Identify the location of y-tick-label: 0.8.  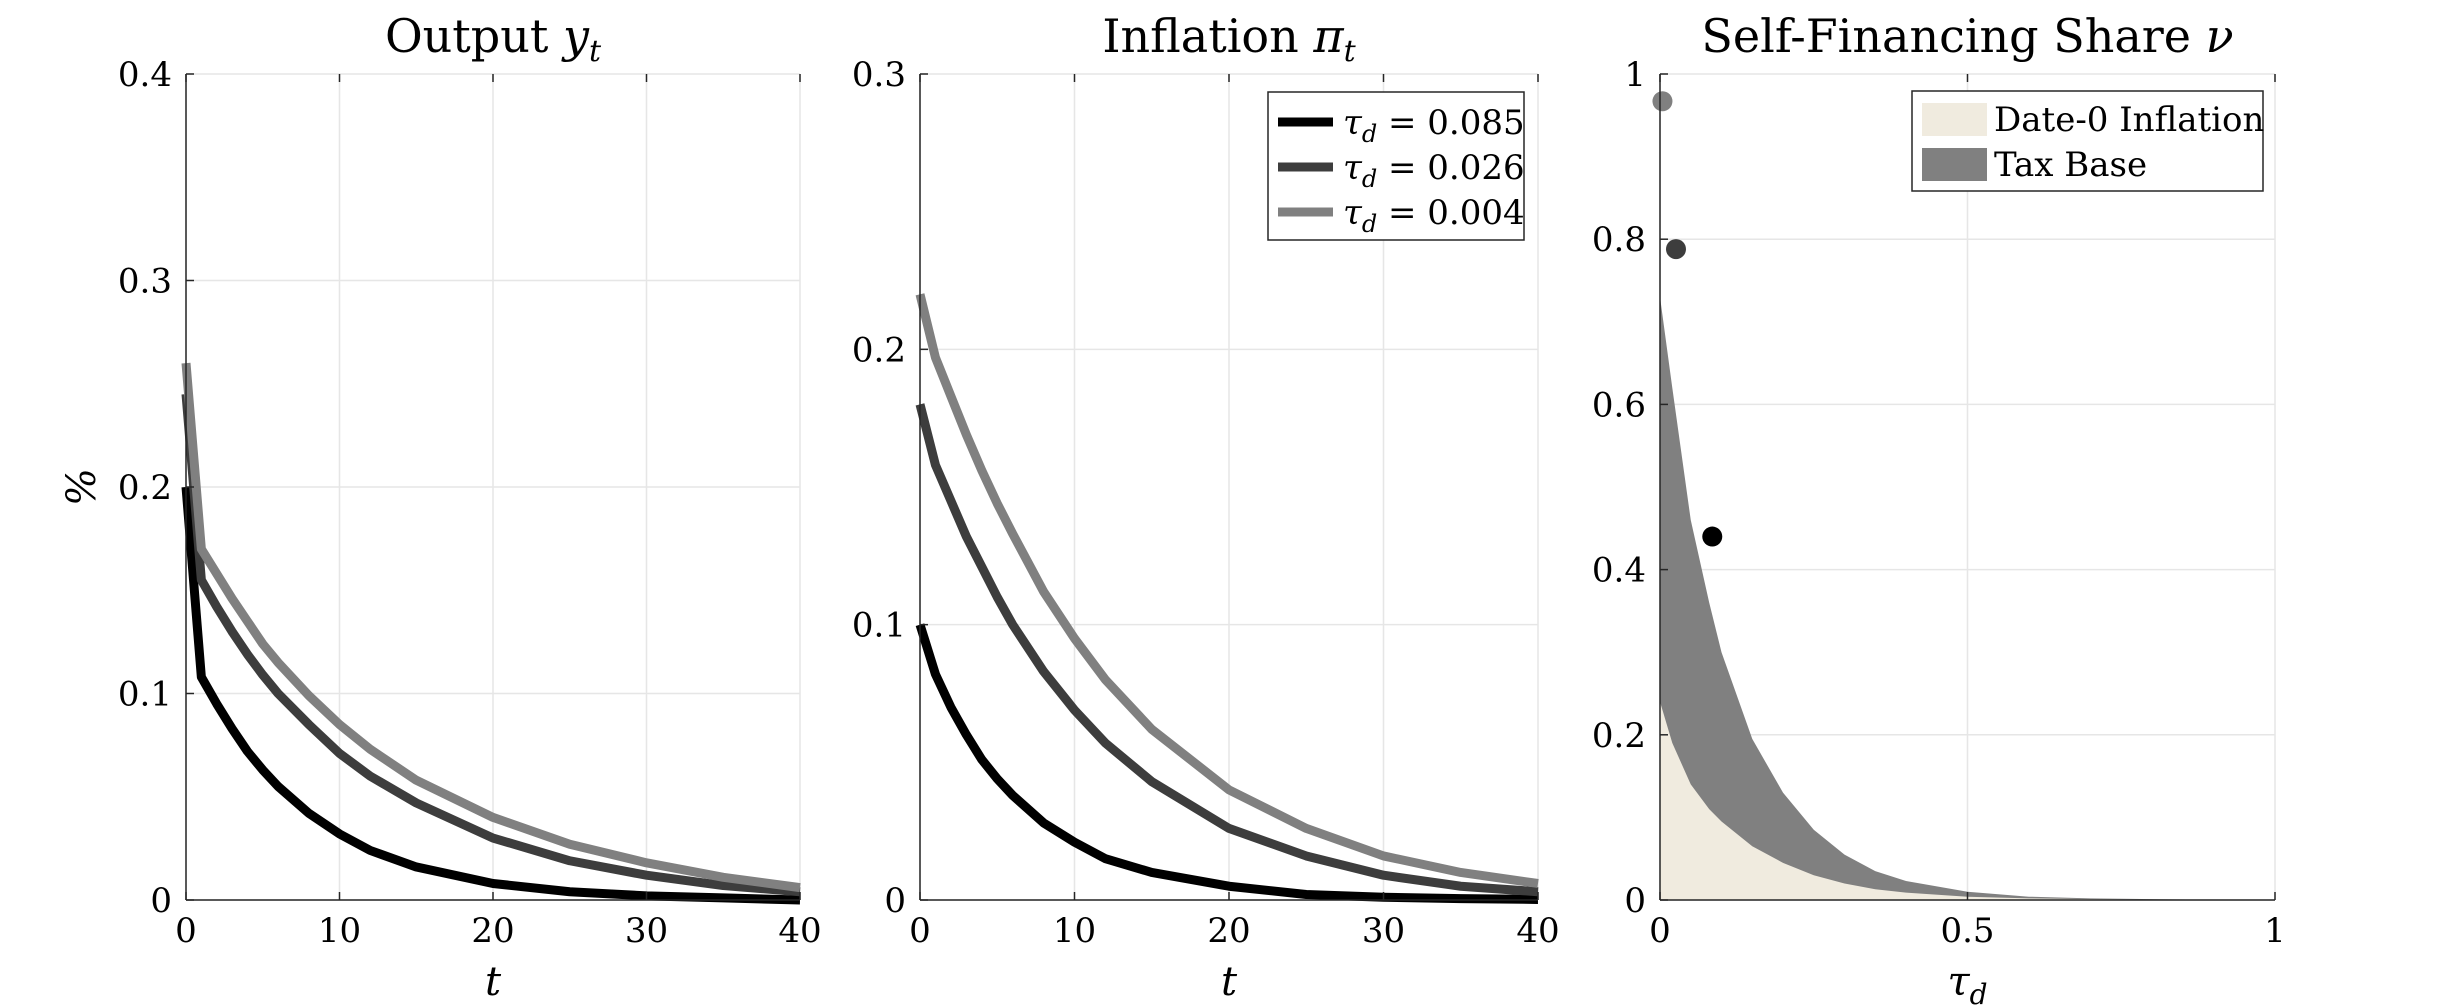
(1619, 240).